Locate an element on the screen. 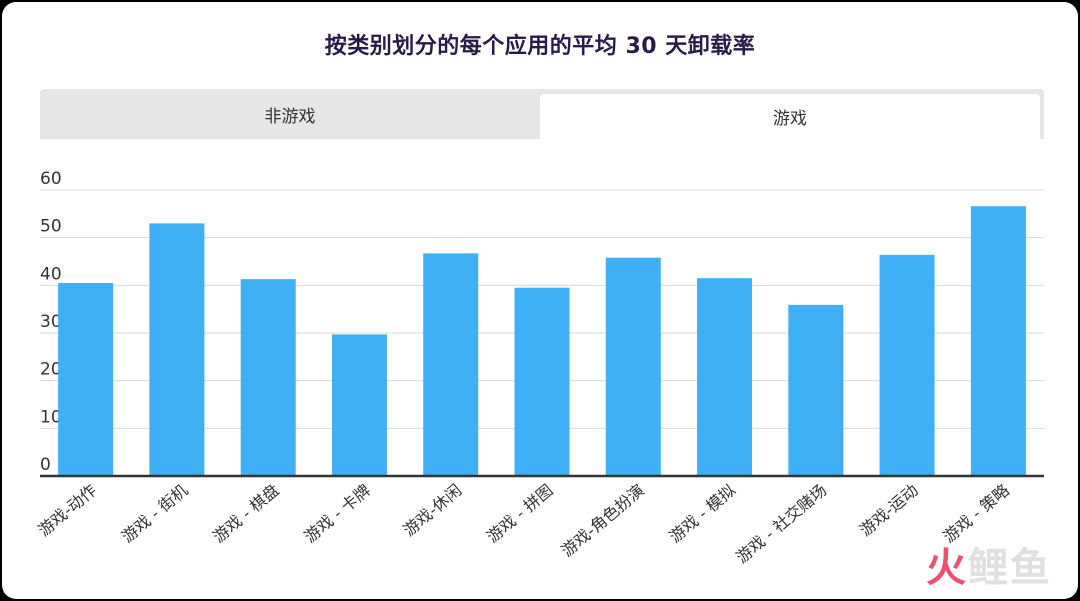 Image resolution: width=1080 pixels, height=601 pixels. x-tick-label: 游戏 - 社交赌场 is located at coordinates (781, 524).